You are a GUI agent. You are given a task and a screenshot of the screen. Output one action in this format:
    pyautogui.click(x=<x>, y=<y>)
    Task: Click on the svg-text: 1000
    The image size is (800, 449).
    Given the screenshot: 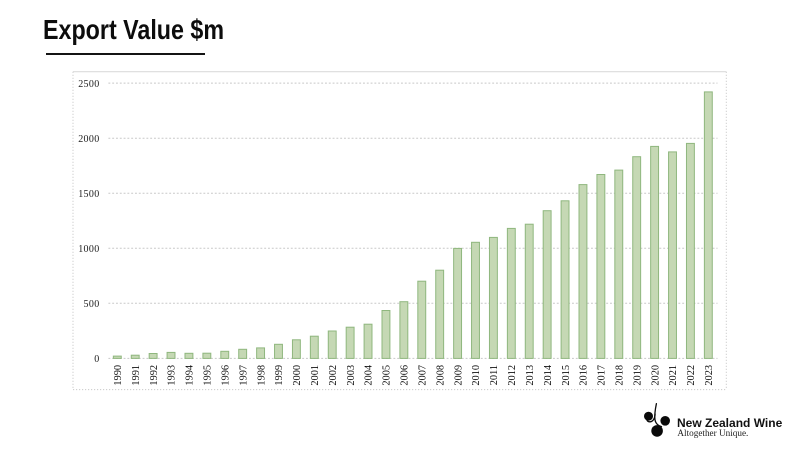 What is the action you would take?
    pyautogui.click(x=88, y=249)
    